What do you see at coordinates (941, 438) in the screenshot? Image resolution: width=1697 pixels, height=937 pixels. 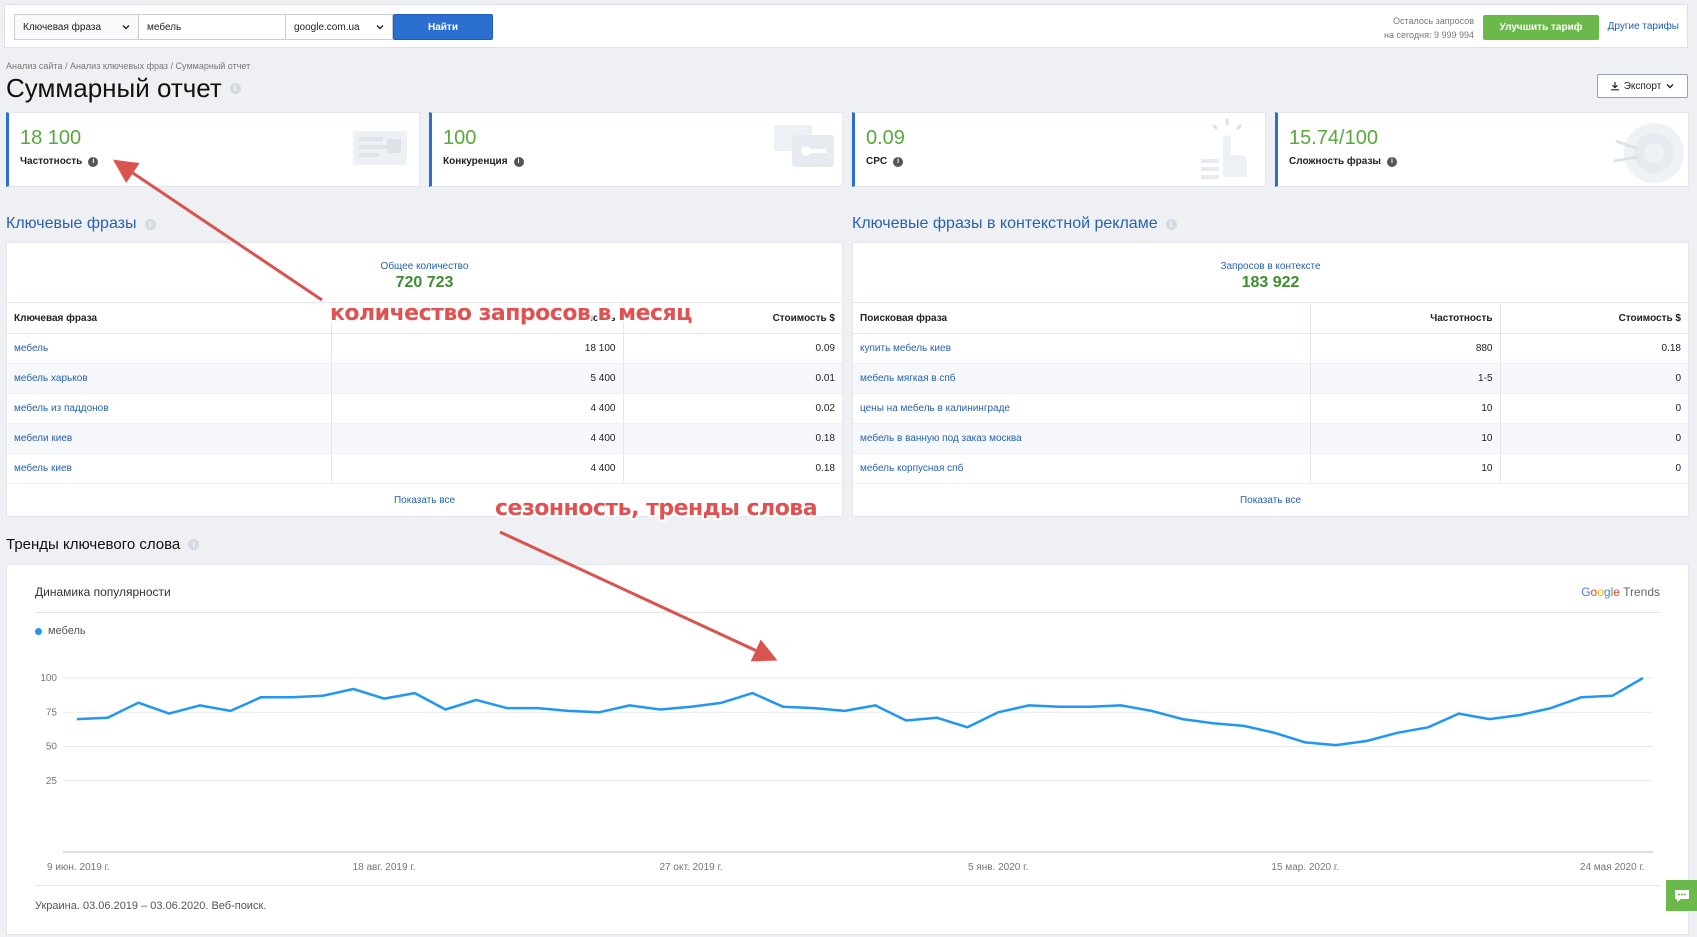 I see `phrase-link: мебель в ванную под заказ москва` at bounding box center [941, 438].